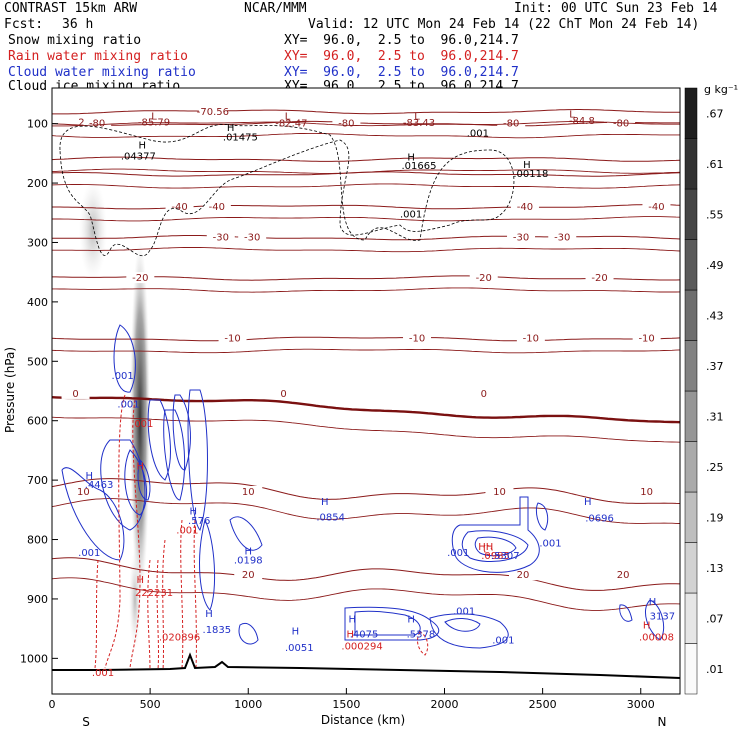 Image resolution: width=740 pixels, height=740 pixels. What do you see at coordinates (418, 166) in the screenshot?
I see `extremum-value: .01665` at bounding box center [418, 166].